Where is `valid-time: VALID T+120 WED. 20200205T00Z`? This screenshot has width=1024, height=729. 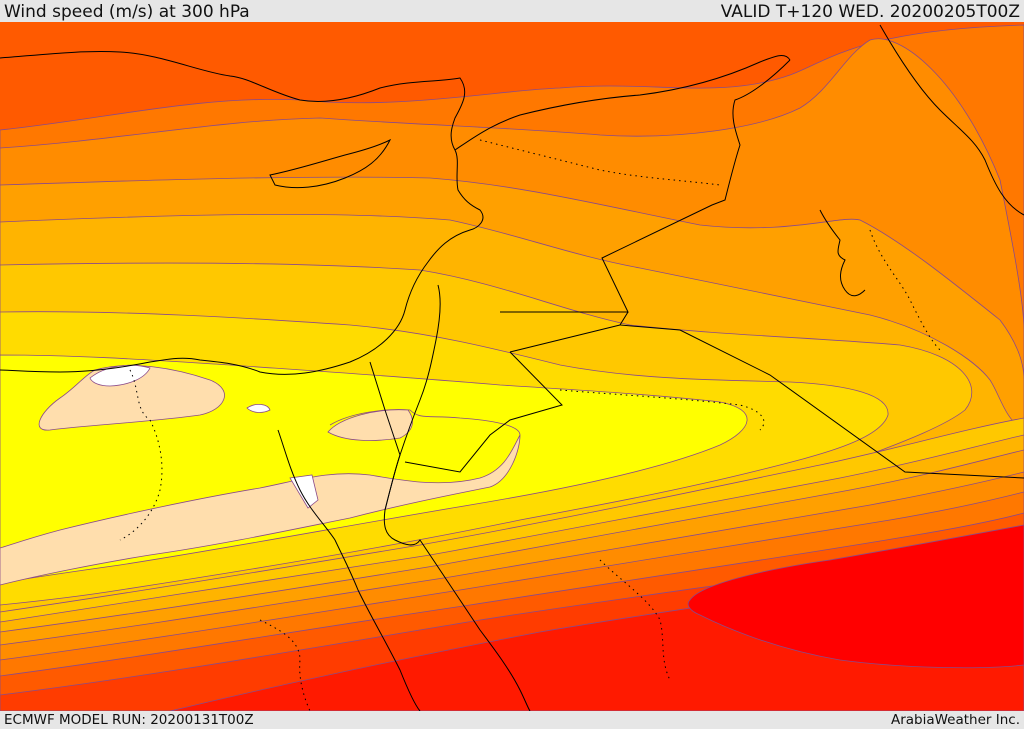 valid-time: VALID T+120 WED. 20200205T00Z is located at coordinates (870, 12).